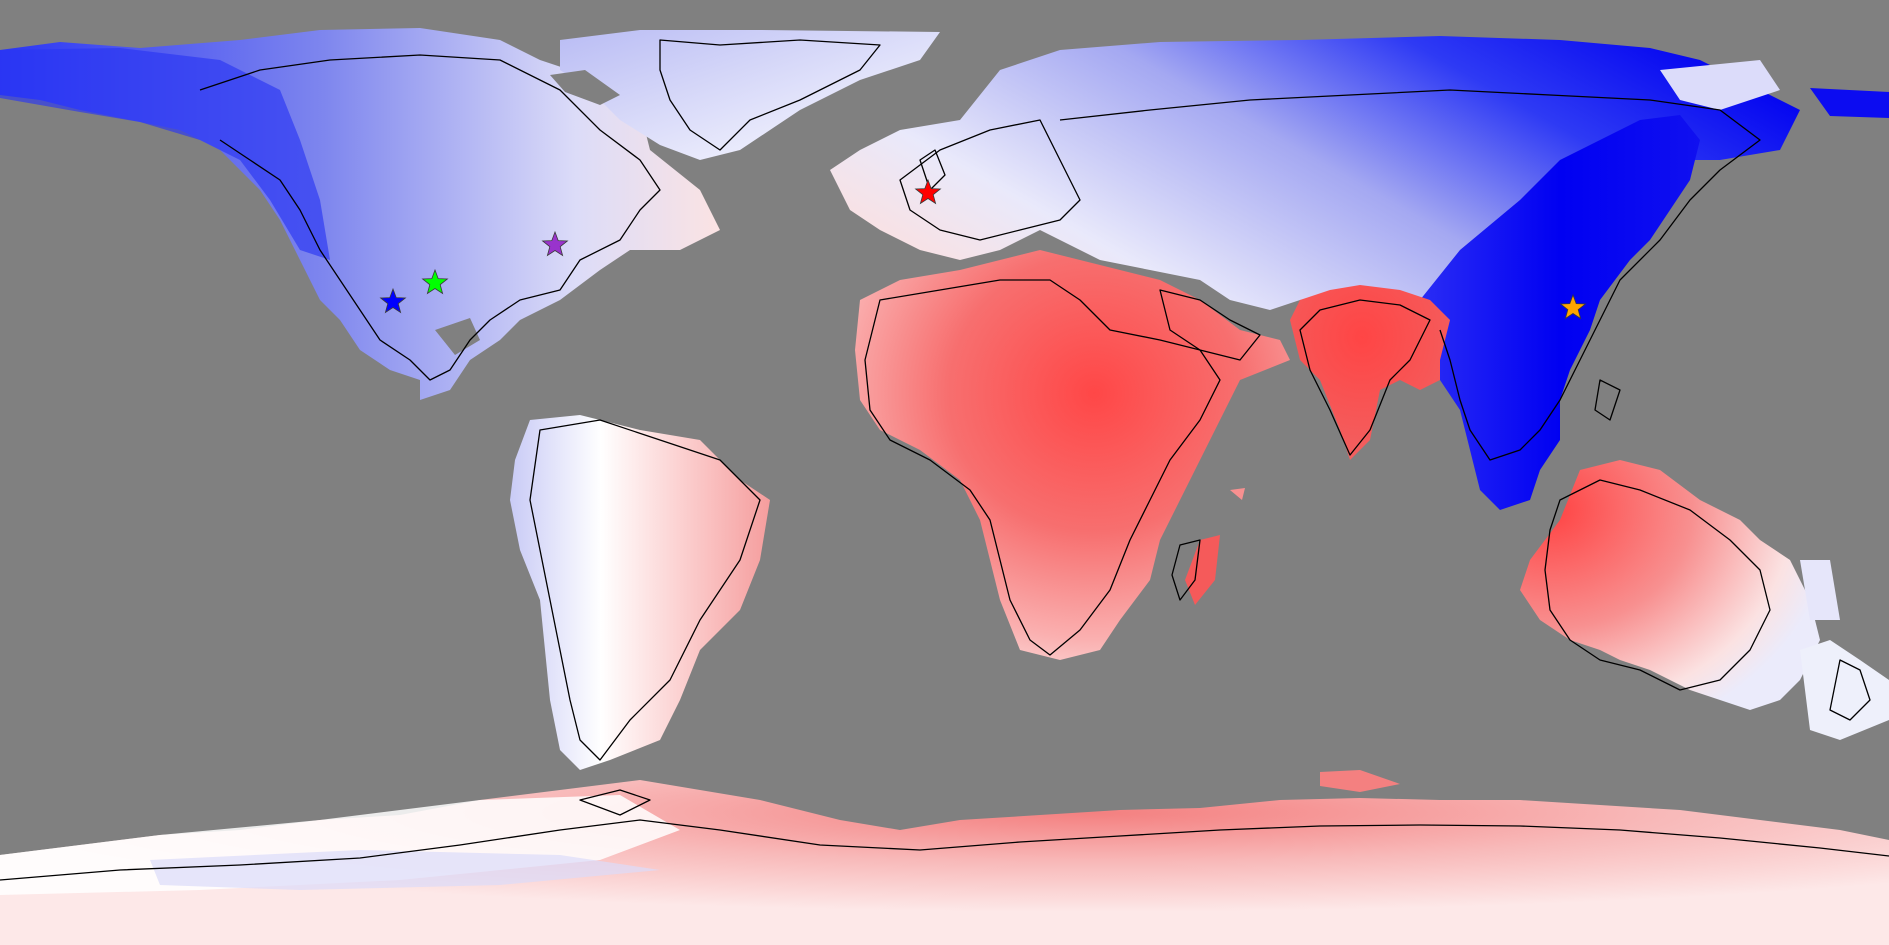 Image resolution: width=1889 pixels, height=945 pixels. I want to click on region-india, so click(1370, 372).